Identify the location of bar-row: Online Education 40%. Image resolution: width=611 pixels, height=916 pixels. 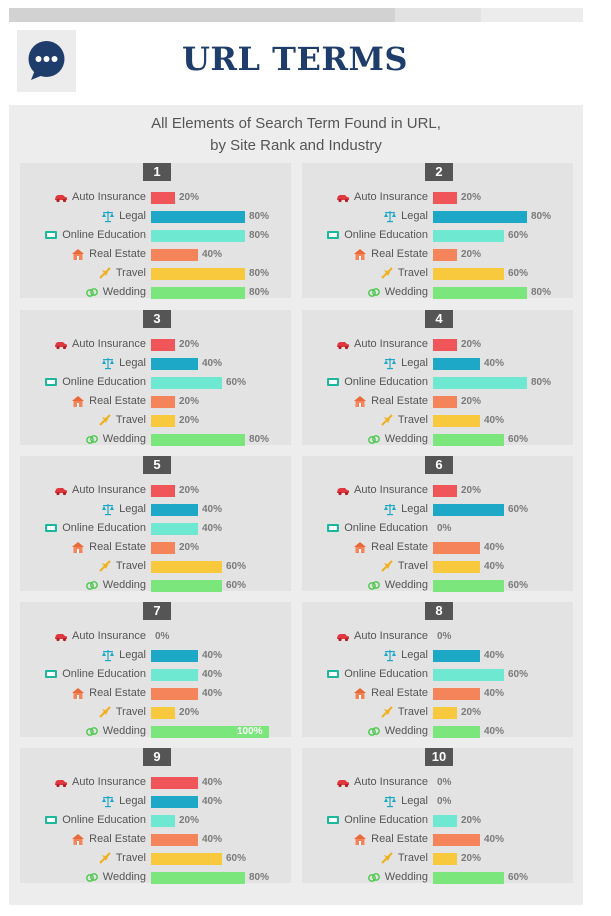
(155, 528).